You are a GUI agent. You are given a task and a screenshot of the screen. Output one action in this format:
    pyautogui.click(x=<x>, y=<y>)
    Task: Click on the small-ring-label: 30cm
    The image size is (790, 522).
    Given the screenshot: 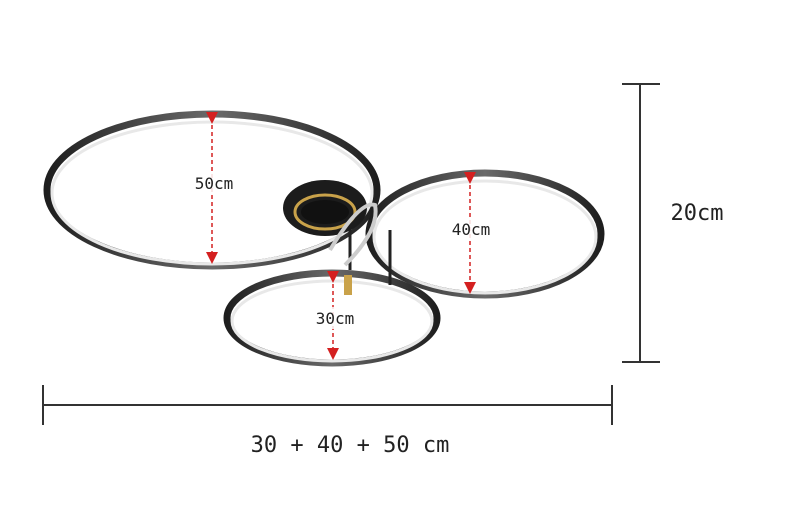 What is the action you would take?
    pyautogui.click(x=335, y=318)
    